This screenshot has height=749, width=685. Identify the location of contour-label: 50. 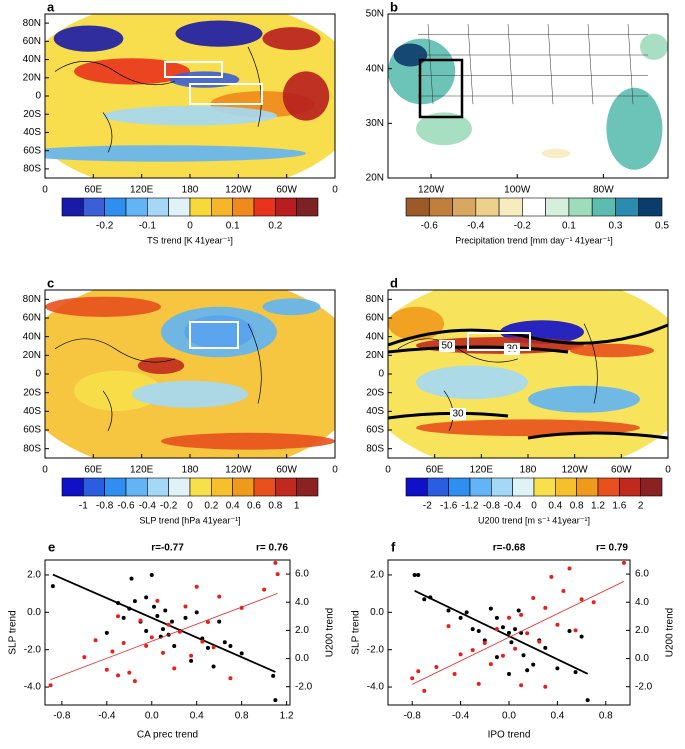
(447, 346).